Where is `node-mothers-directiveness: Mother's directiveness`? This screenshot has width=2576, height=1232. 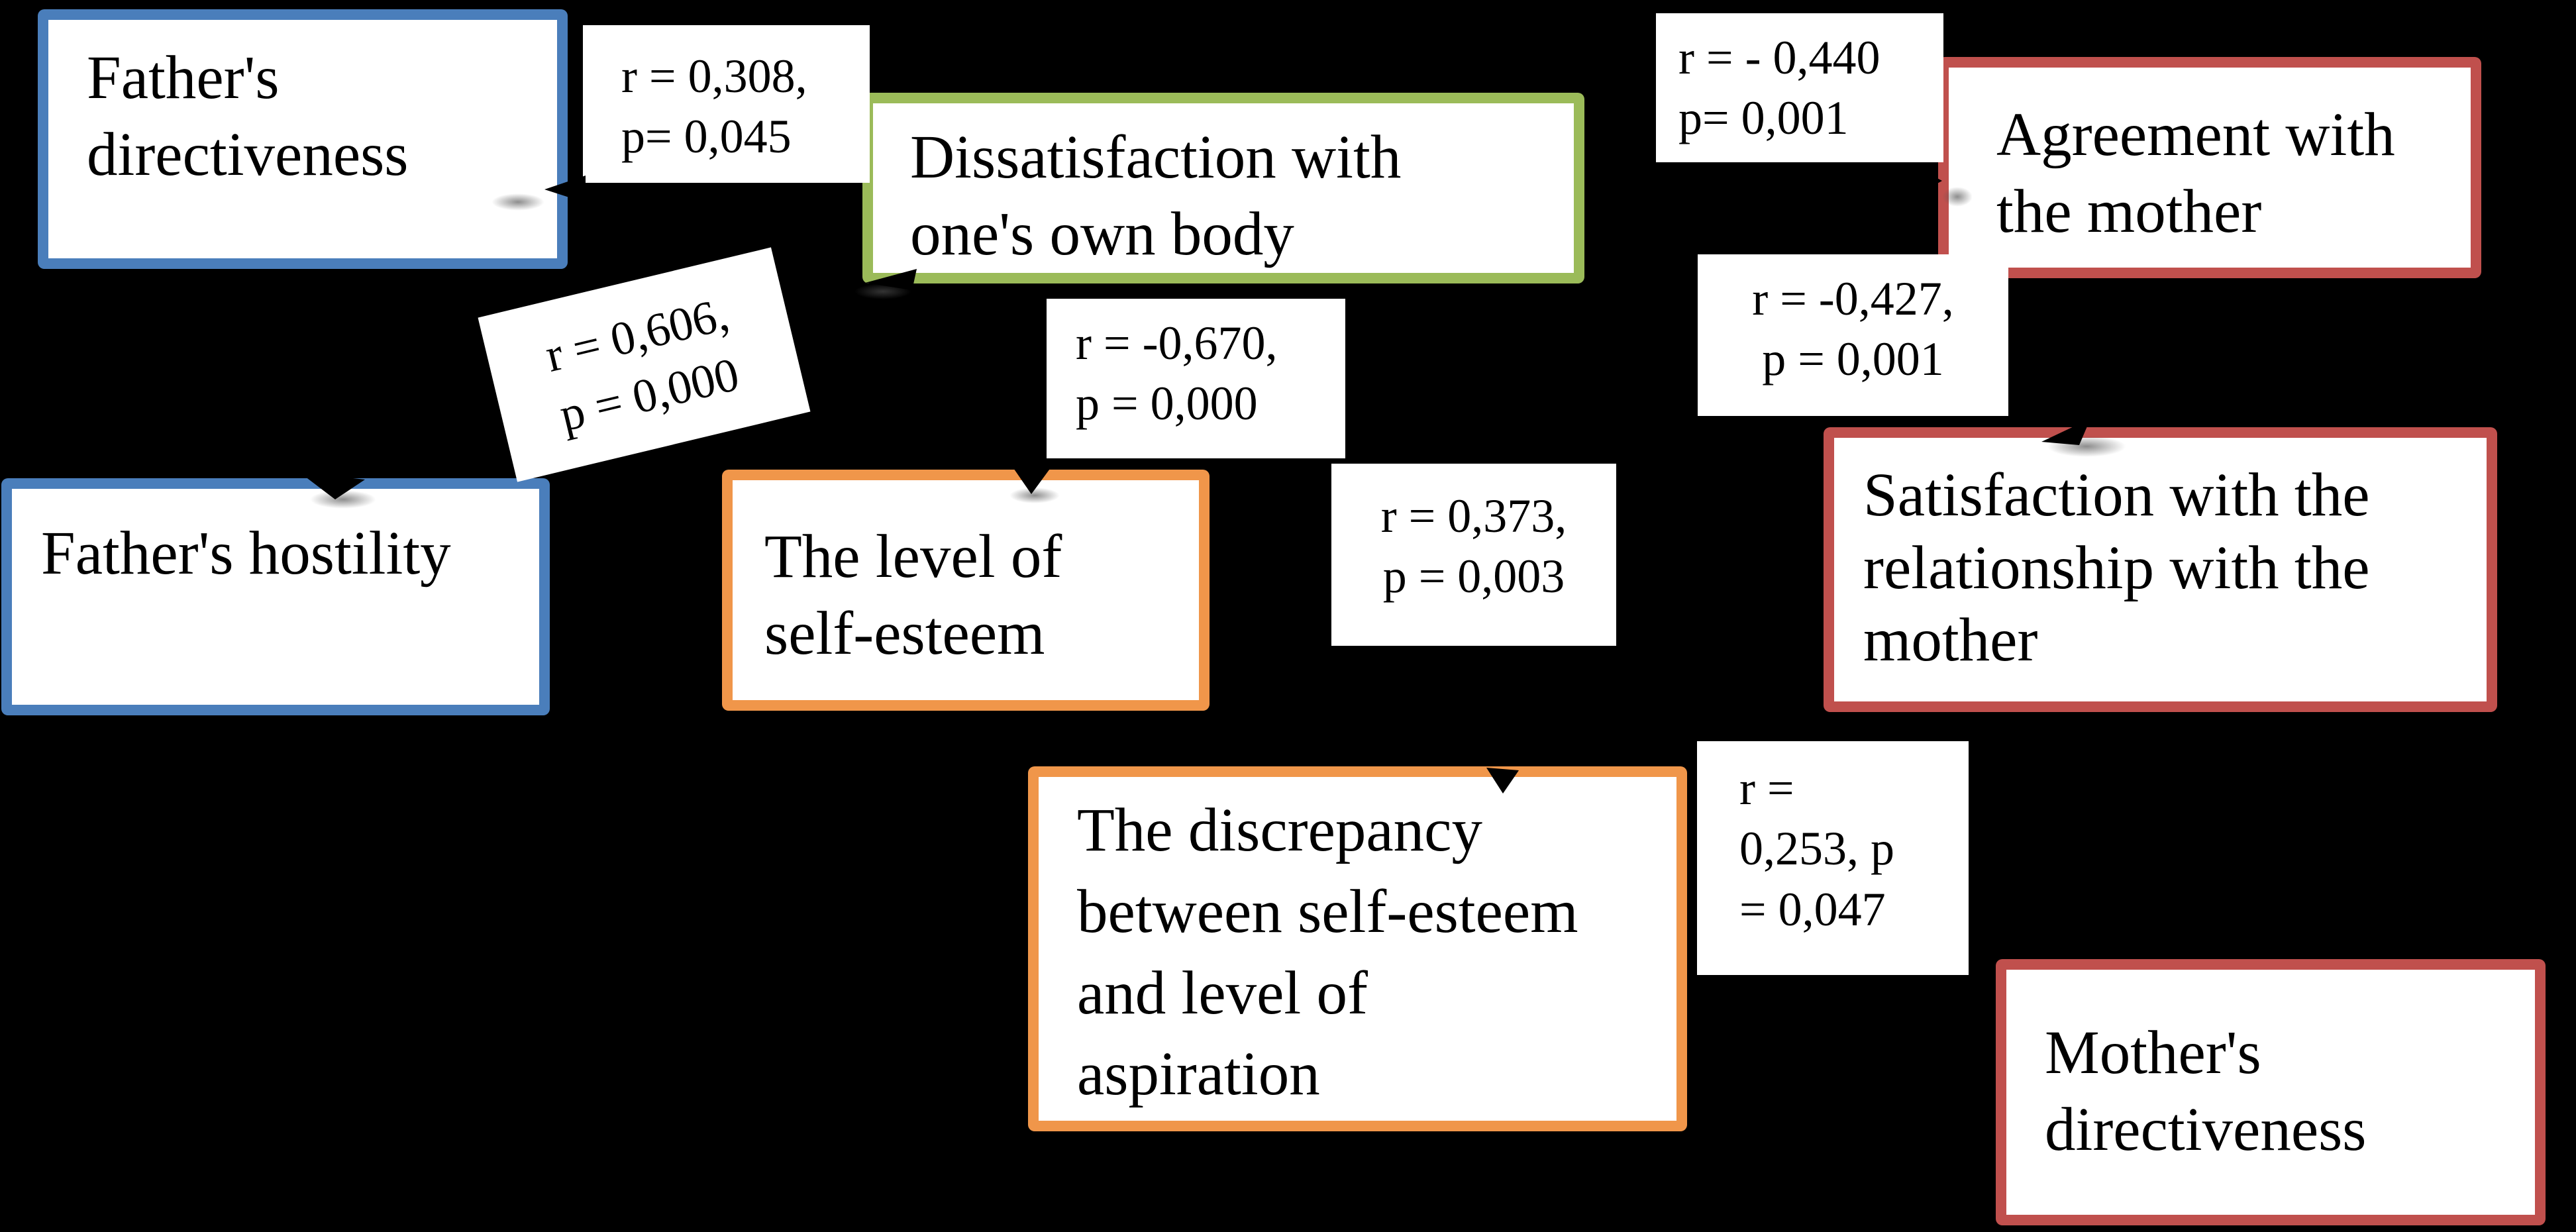
node-mothers-directiveness: Mother's directiveness is located at coordinates (2271, 1092).